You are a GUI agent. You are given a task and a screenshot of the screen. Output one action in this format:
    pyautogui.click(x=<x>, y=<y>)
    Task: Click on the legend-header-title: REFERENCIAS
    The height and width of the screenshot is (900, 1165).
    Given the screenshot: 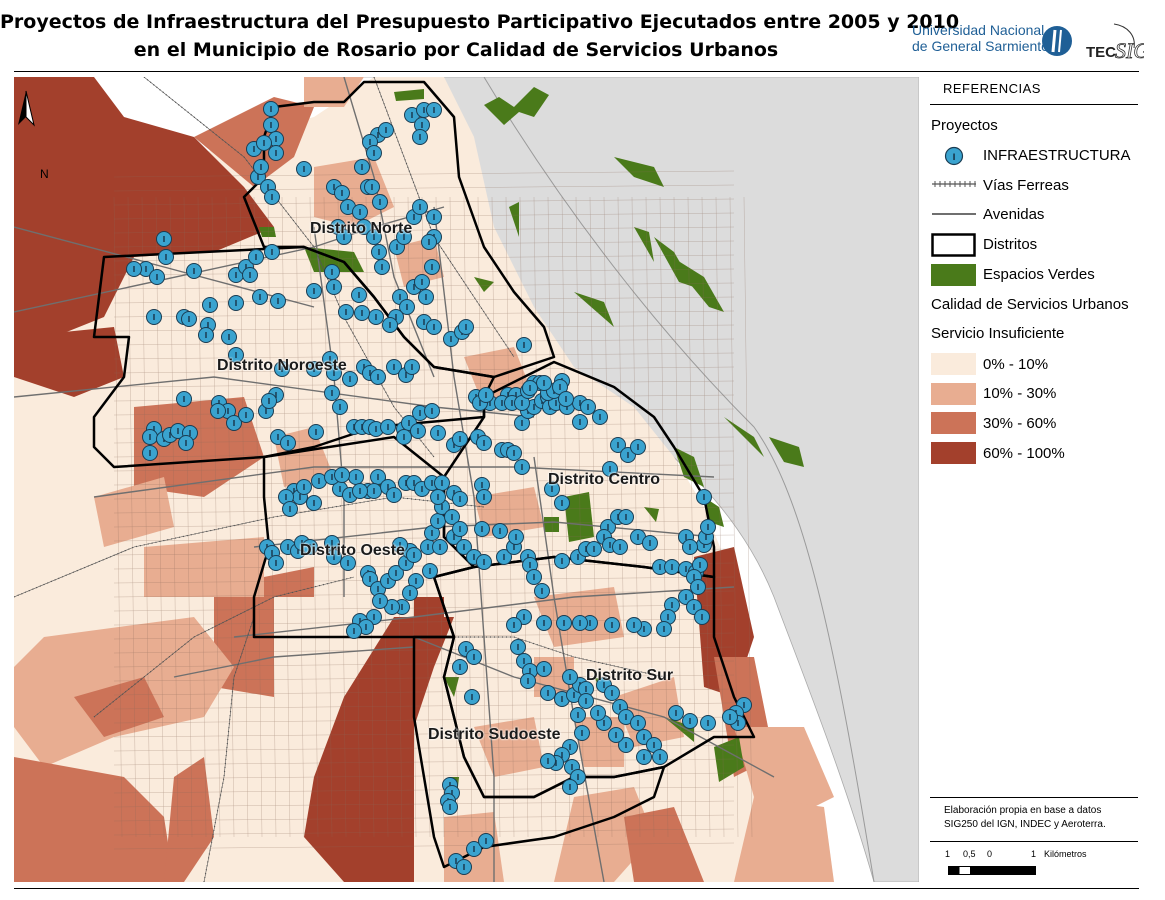 What is the action you would take?
    pyautogui.click(x=992, y=88)
    